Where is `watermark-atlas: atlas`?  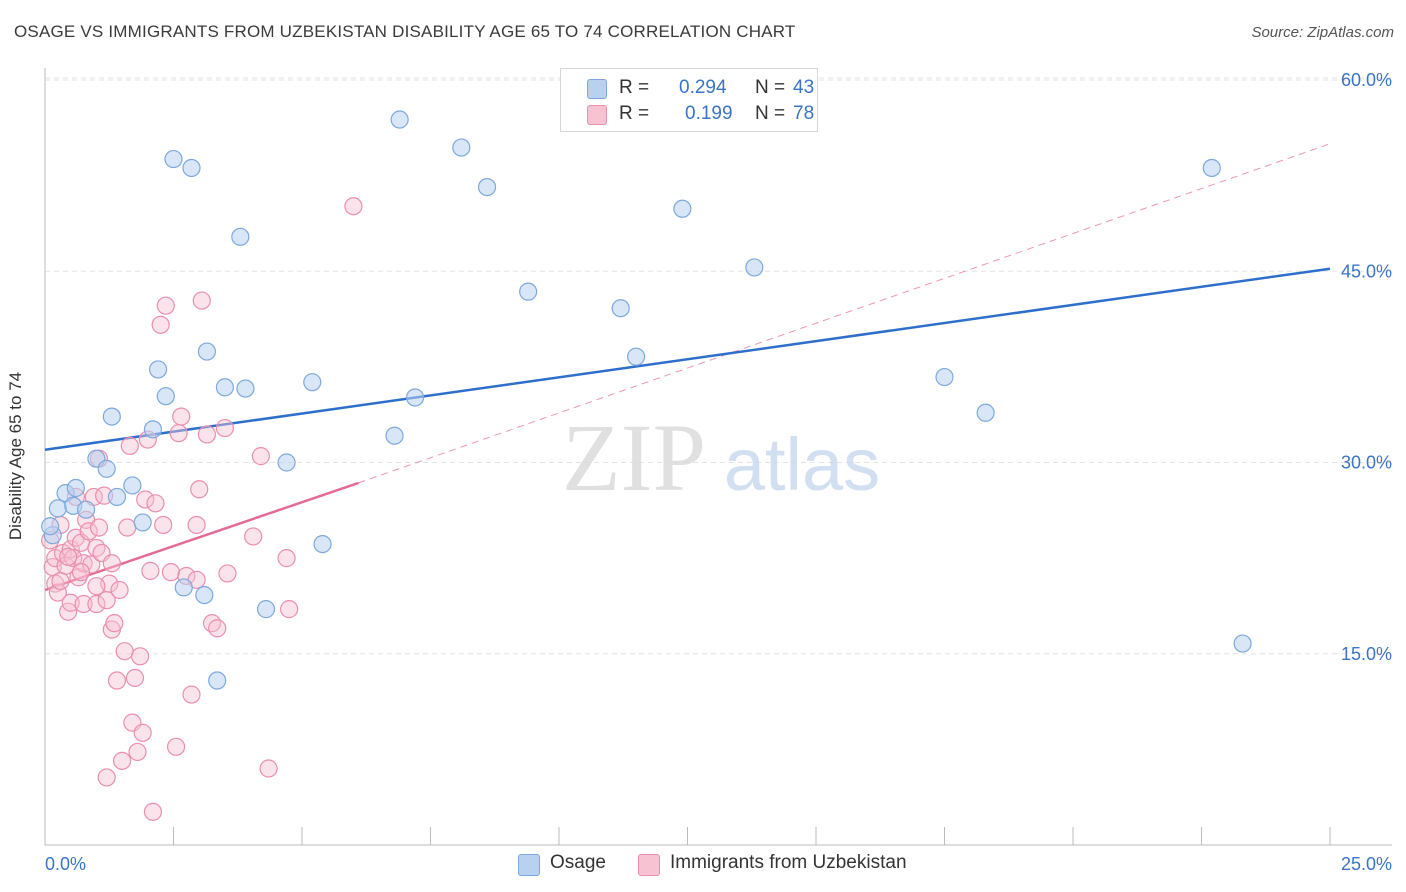 watermark-atlas: atlas is located at coordinates (802, 464).